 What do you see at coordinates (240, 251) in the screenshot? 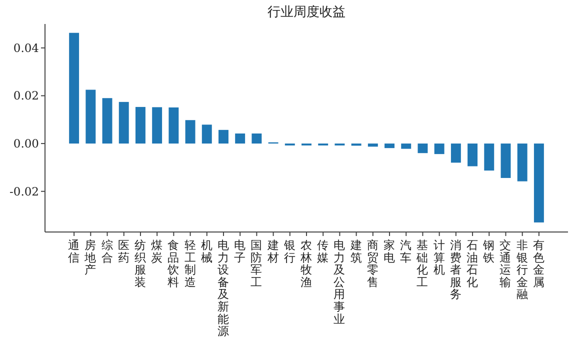
I see `x-tick-label: 电子` at bounding box center [240, 251].